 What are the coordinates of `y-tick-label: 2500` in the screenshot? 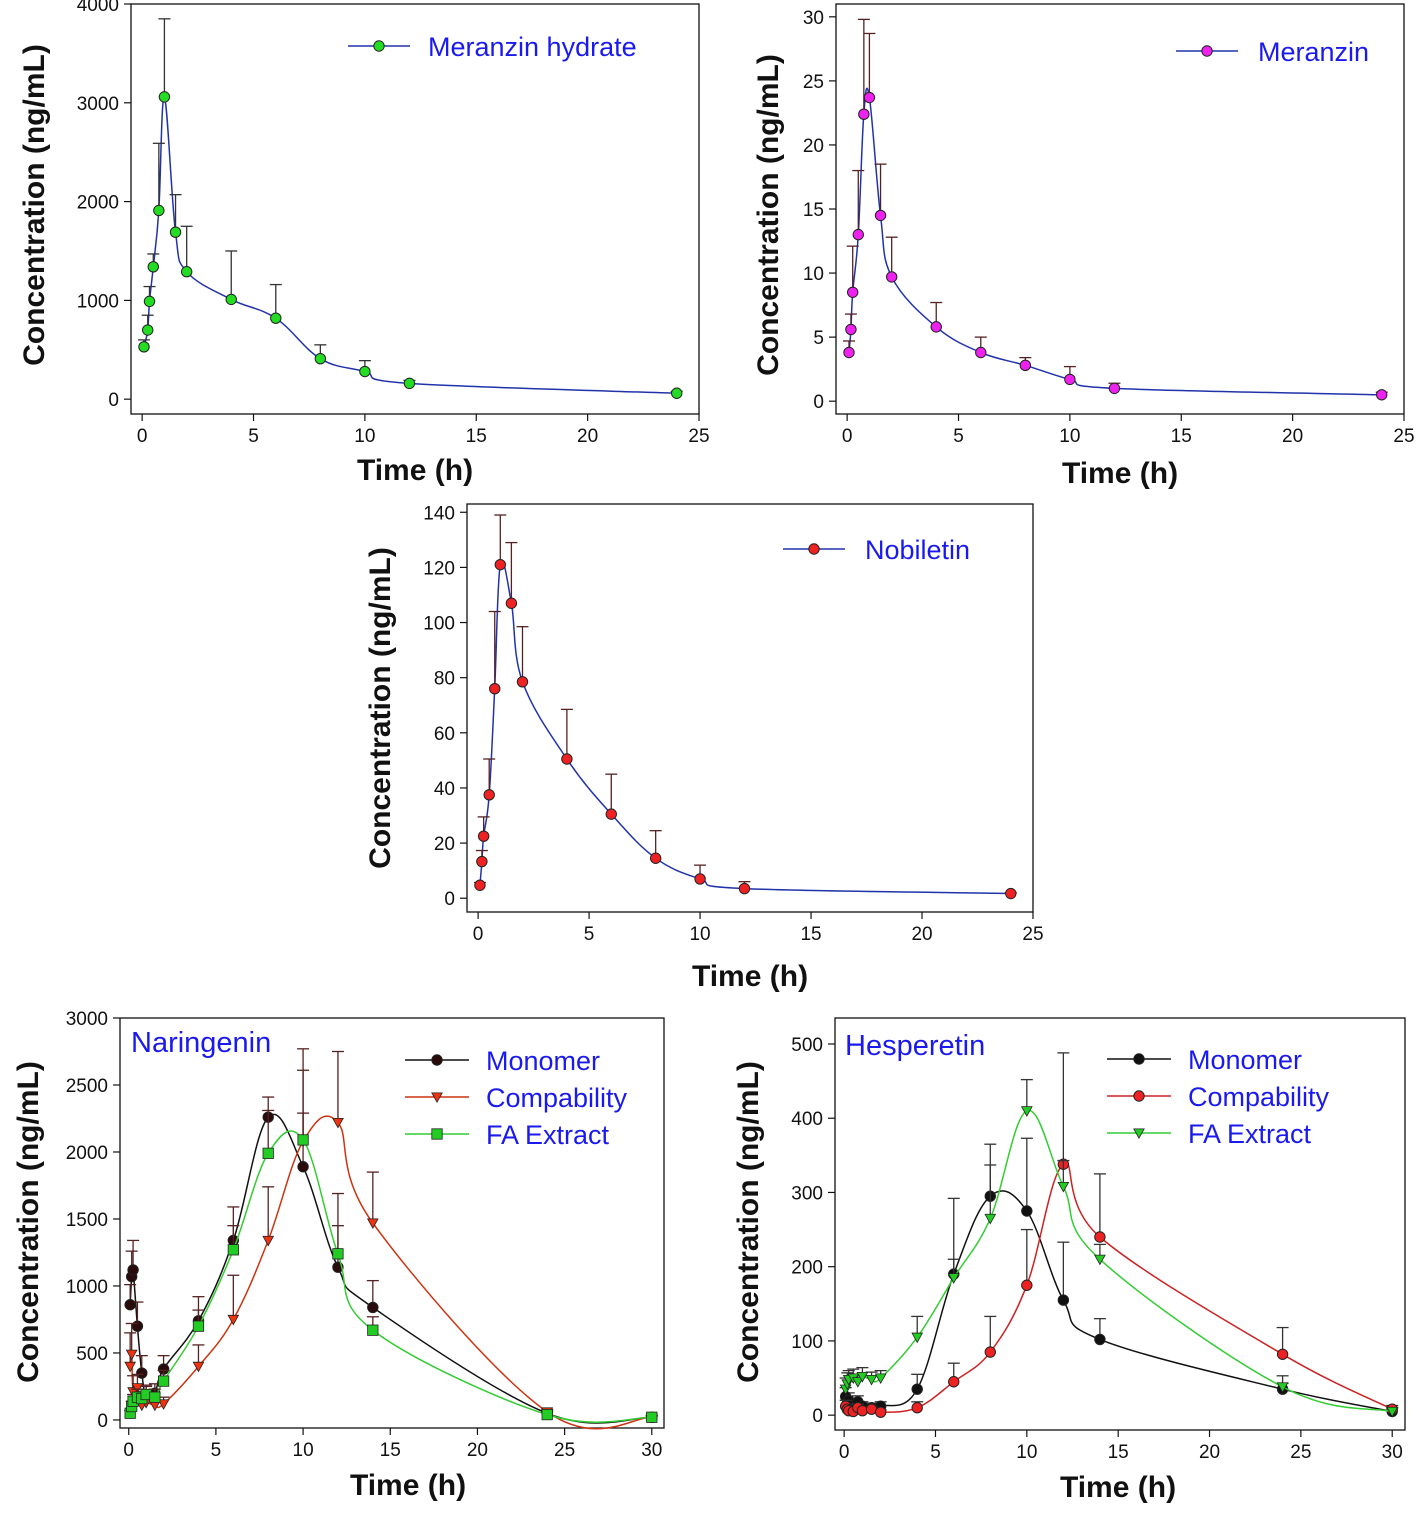 It's located at (87, 1086).